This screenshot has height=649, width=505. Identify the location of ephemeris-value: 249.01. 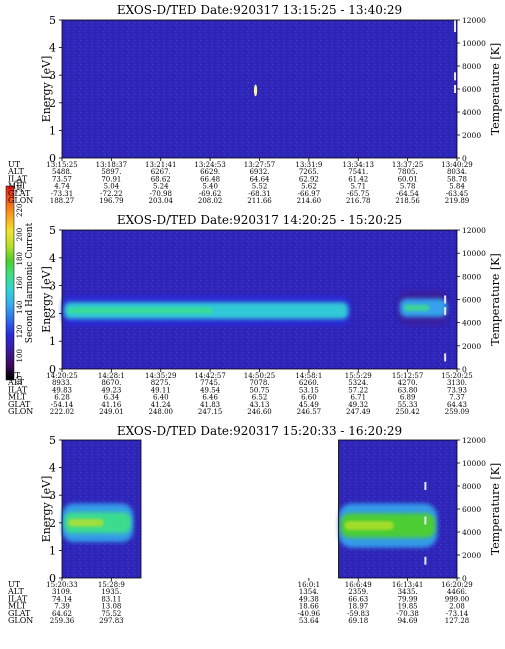
(111, 412).